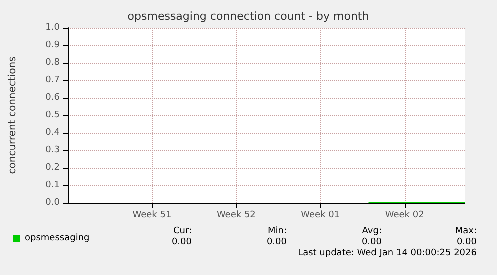 The height and width of the screenshot is (275, 497). What do you see at coordinates (53, 115) in the screenshot?
I see `y-tick-label: 0.5` at bounding box center [53, 115].